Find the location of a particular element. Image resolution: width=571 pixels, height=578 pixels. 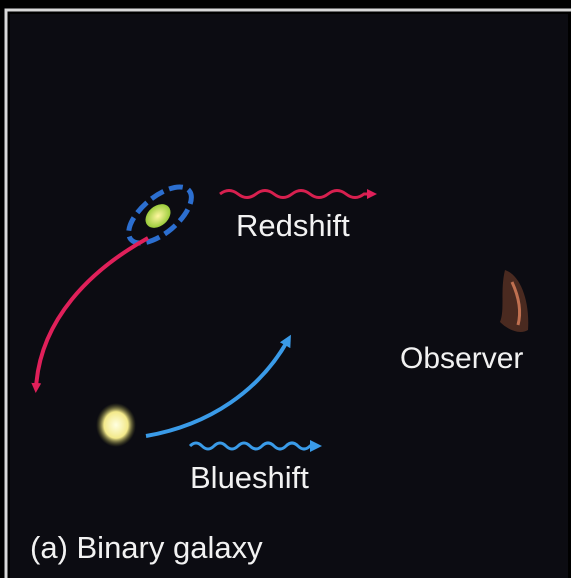

orbit-arrow-blue is located at coordinates (218, 386).